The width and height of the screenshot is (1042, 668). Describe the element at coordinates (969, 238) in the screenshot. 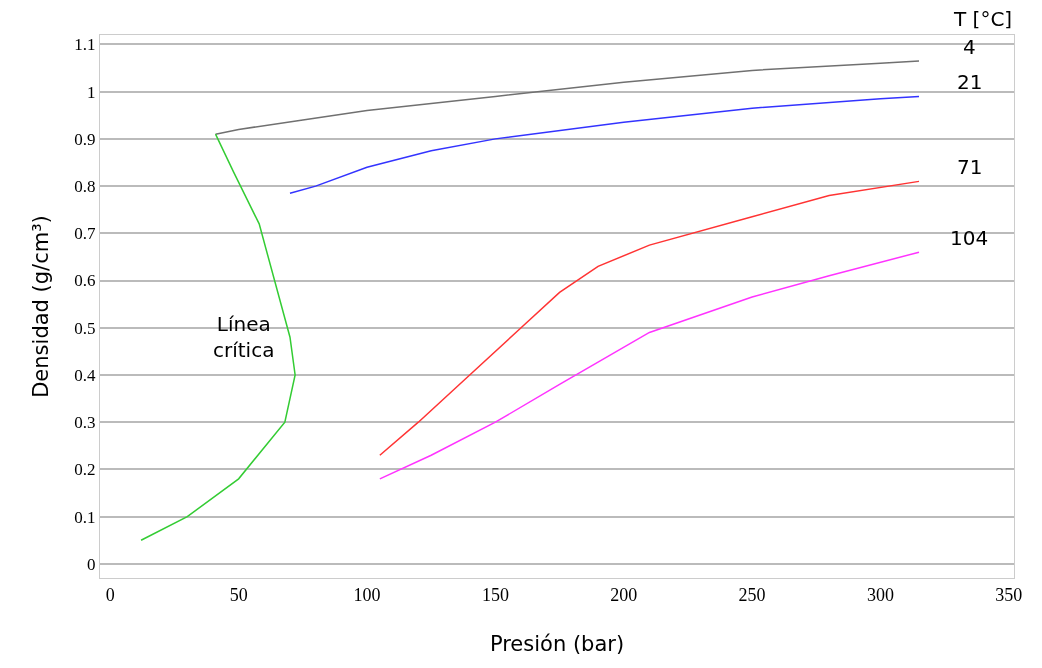

I see `series-label: 104` at that location.